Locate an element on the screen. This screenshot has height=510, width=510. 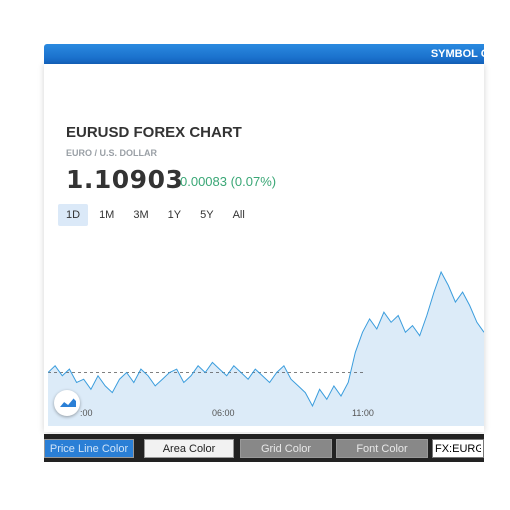
chart-subtitle: EURO / U.S. DOLLAR is located at coordinates (112, 153).